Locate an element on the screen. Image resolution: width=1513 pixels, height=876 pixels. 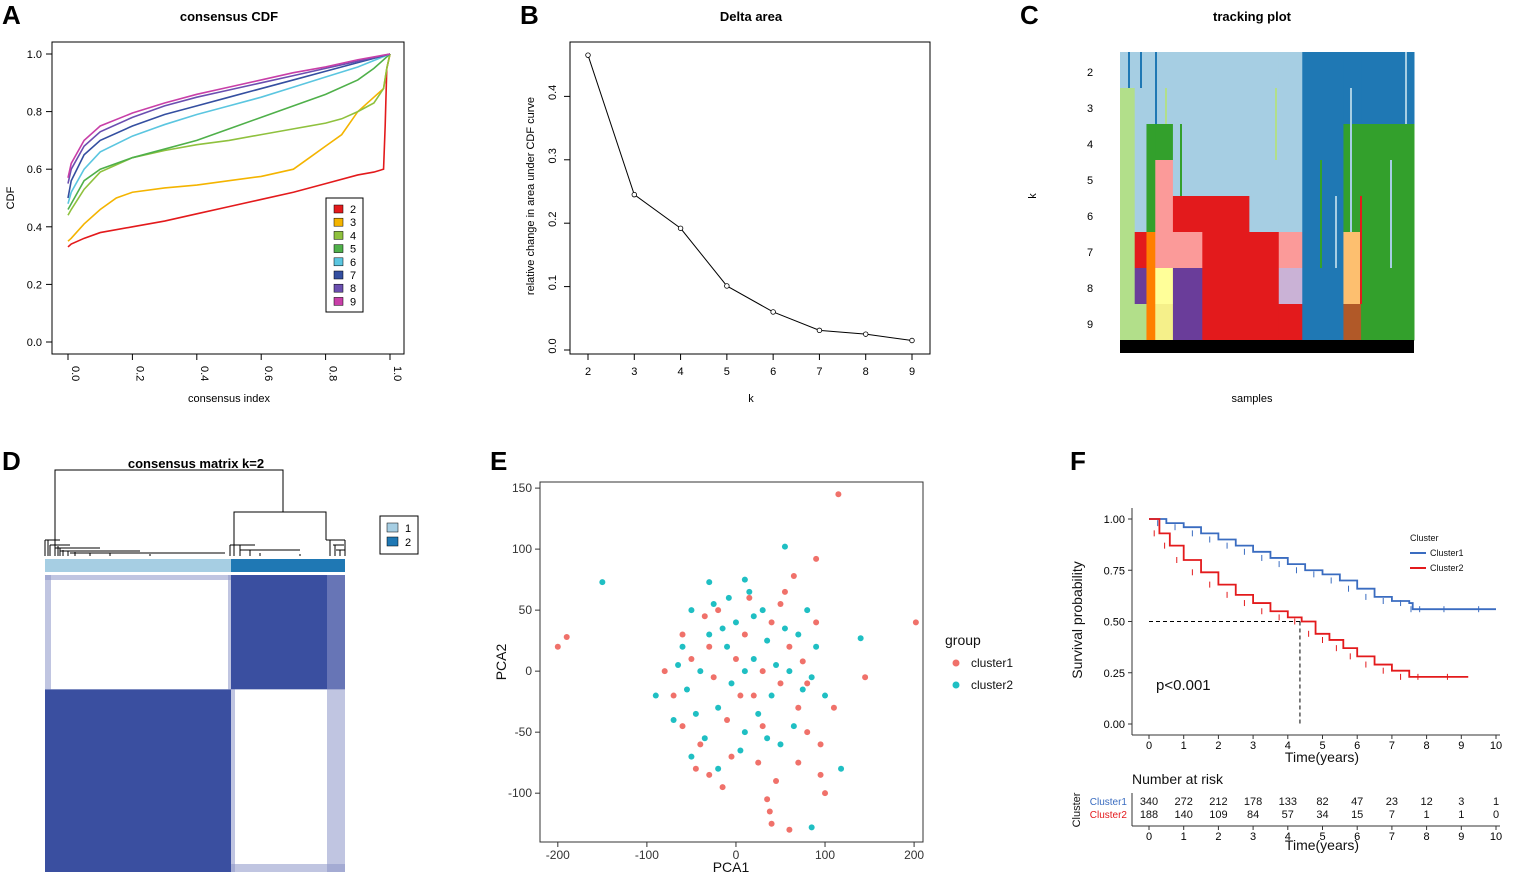
panel-a-ylabel: CDF is located at coordinates (11, 197).